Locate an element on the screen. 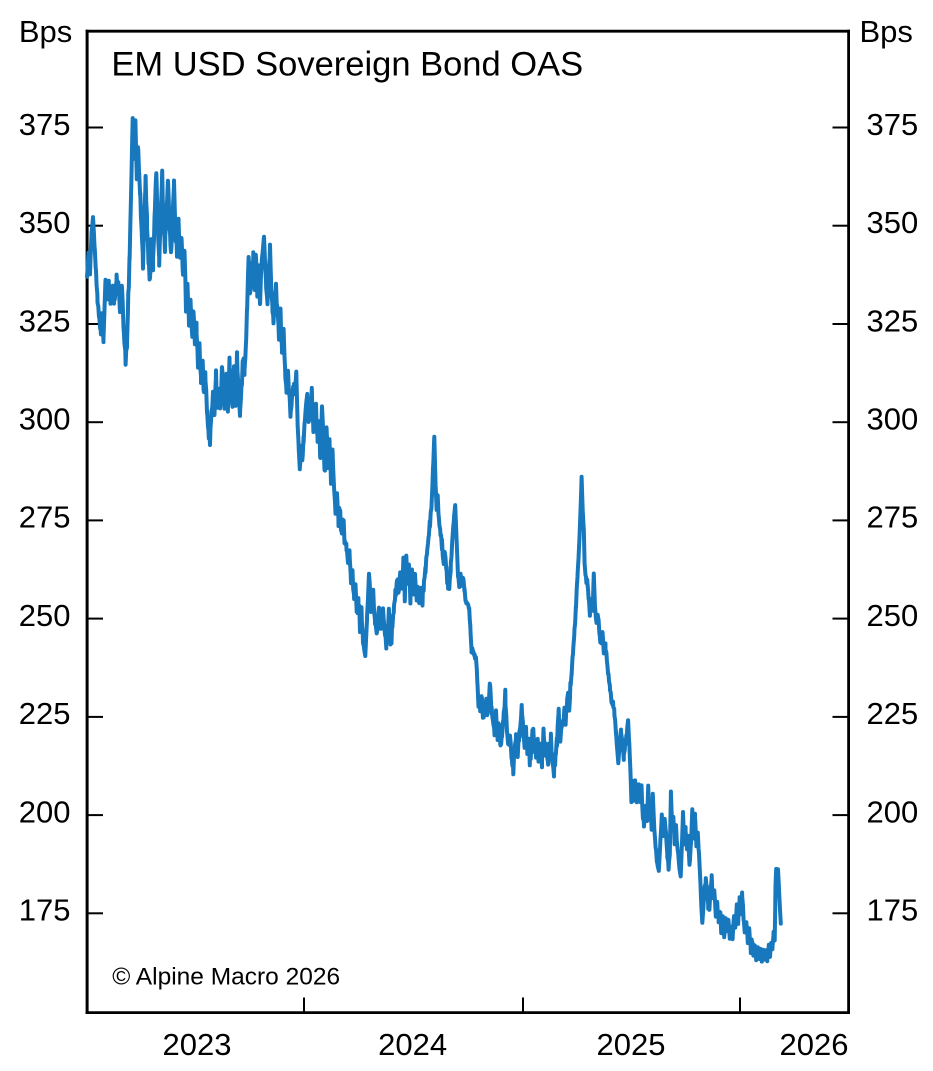 This screenshot has width=933, height=1071. svg-text: 2023 is located at coordinates (197, 1044).